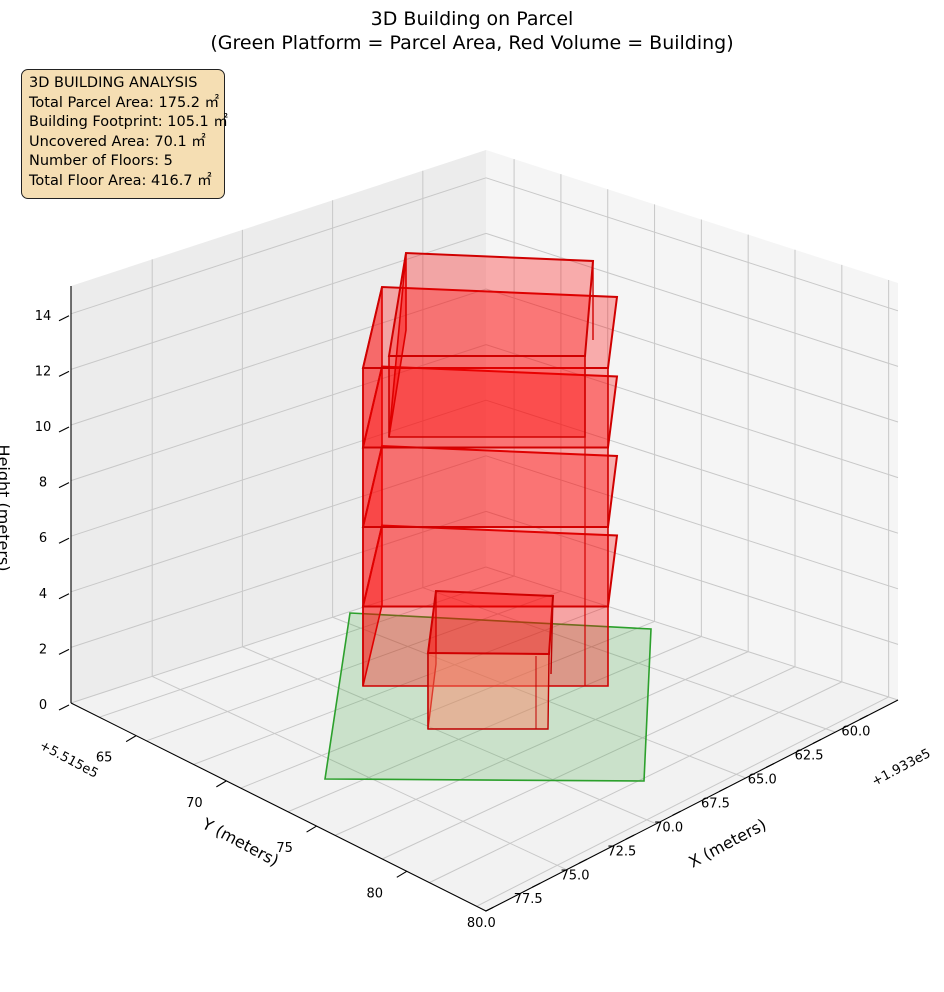 The image size is (944, 992). What do you see at coordinates (124, 102) in the screenshot?
I see `info-parcel-area: Total Parcel Area: 175.2 ㎡` at bounding box center [124, 102].